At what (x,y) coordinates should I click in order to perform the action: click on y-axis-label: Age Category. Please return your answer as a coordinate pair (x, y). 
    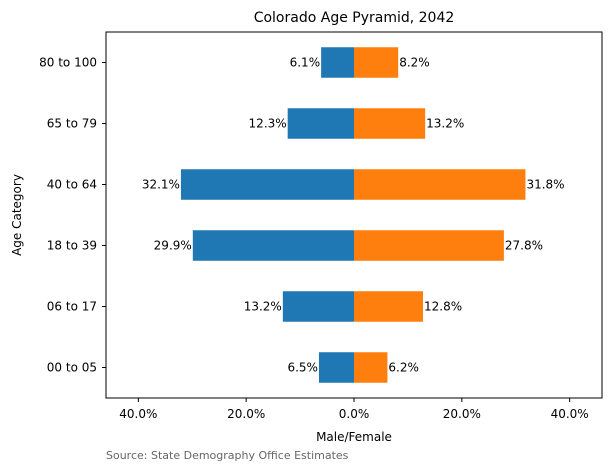
    Looking at the image, I should click on (17, 215).